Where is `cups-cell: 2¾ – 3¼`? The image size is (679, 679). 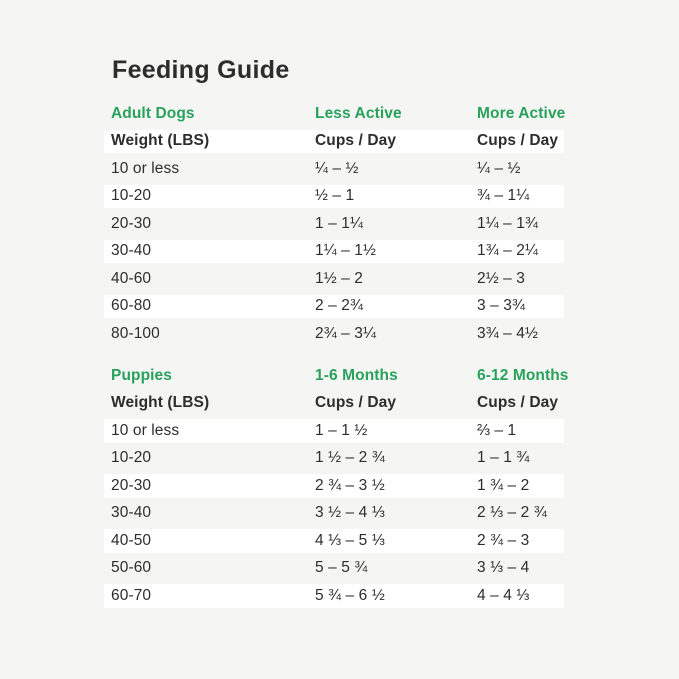
cups-cell: 2¾ – 3¼ is located at coordinates (346, 333).